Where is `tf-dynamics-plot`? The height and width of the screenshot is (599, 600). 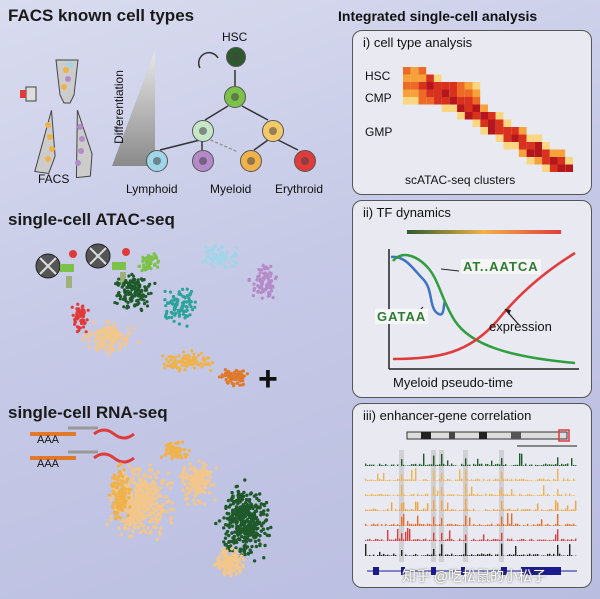
tf-dynamics-plot is located at coordinates (483, 300).